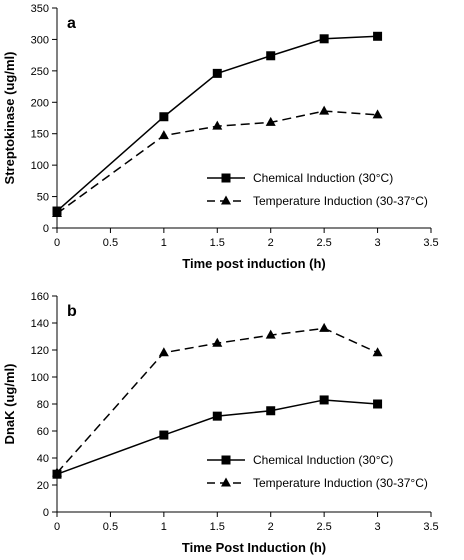  What do you see at coordinates (72, 311) in the screenshot?
I see `panel-label: b` at bounding box center [72, 311].